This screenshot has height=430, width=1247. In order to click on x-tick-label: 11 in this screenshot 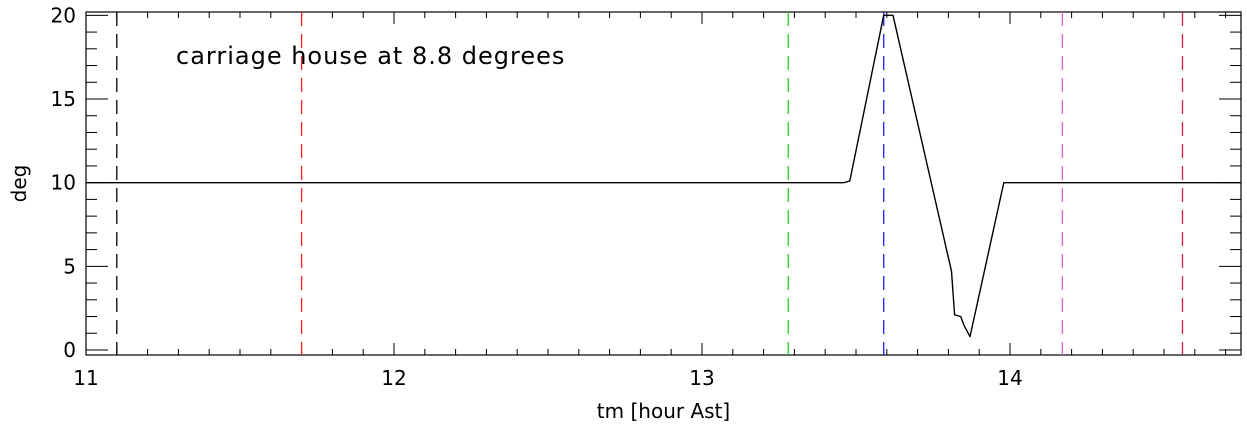, I will do `click(85, 378)`.